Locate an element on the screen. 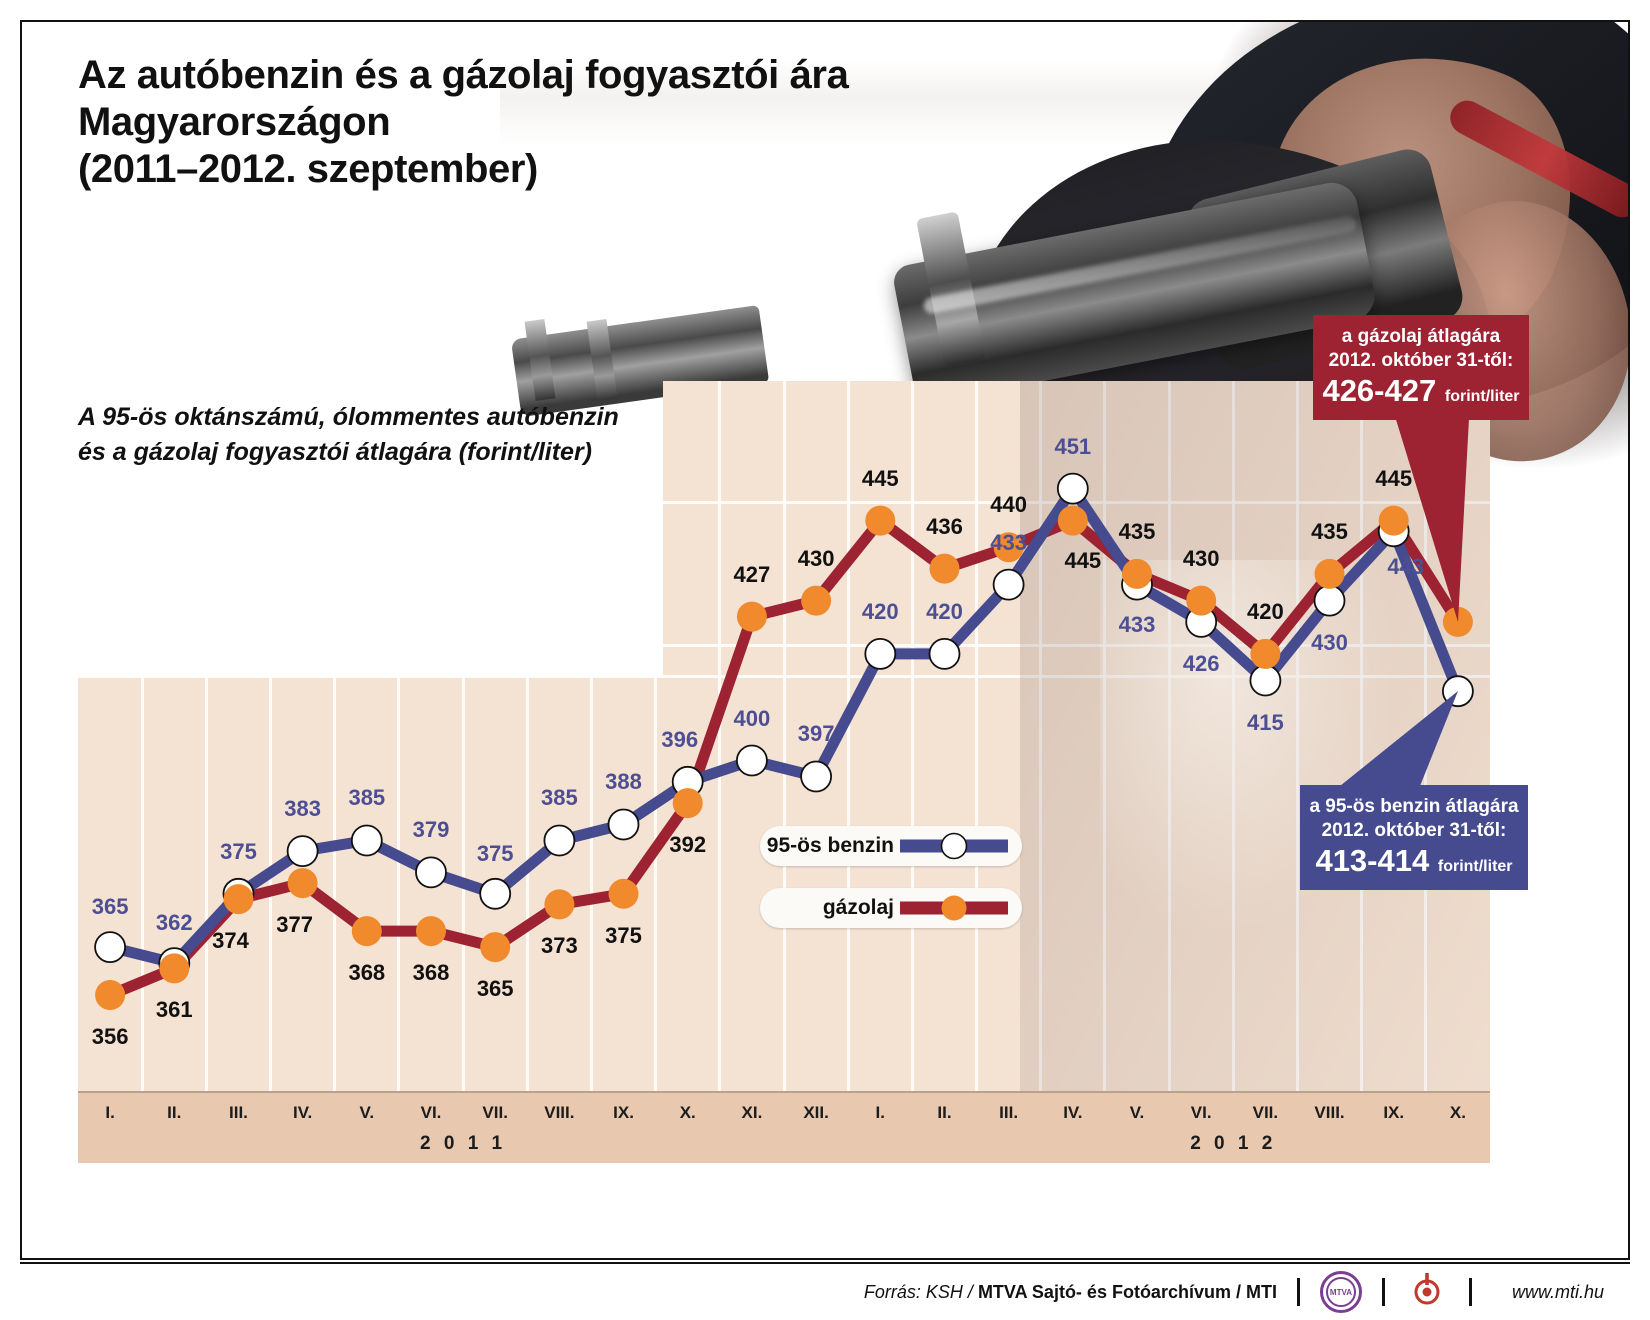  legend-label-benzin: 95-ös benzin is located at coordinates (830, 845).